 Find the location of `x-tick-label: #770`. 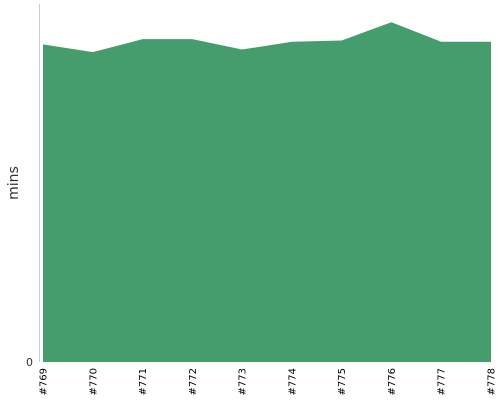

x-tick-label: #770 is located at coordinates (93, 381).